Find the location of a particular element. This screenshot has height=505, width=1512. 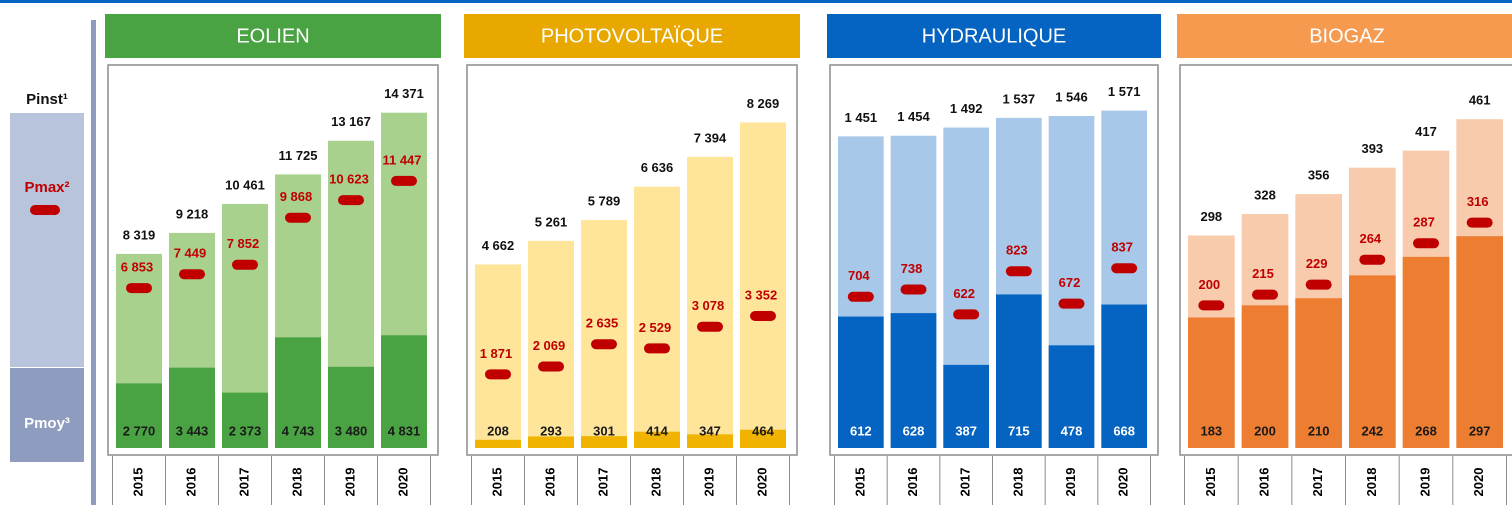

pmoy-label: 210 is located at coordinates (1319, 430).